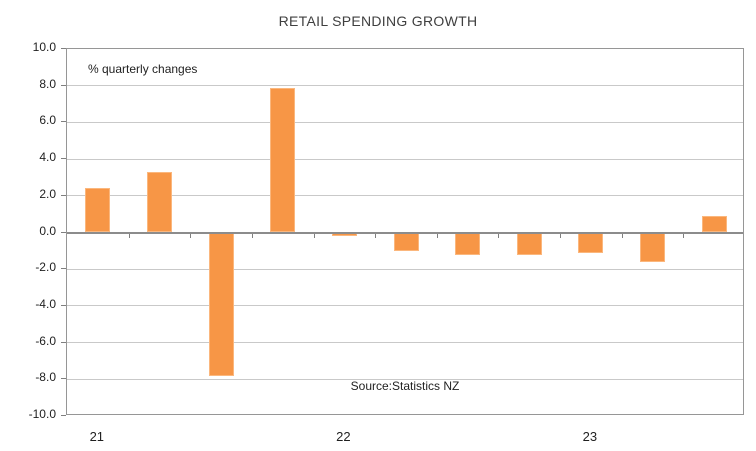 The image size is (756, 451). Describe the element at coordinates (47, 157) in the screenshot. I see `y-axis-tick-label: 4.0` at that location.